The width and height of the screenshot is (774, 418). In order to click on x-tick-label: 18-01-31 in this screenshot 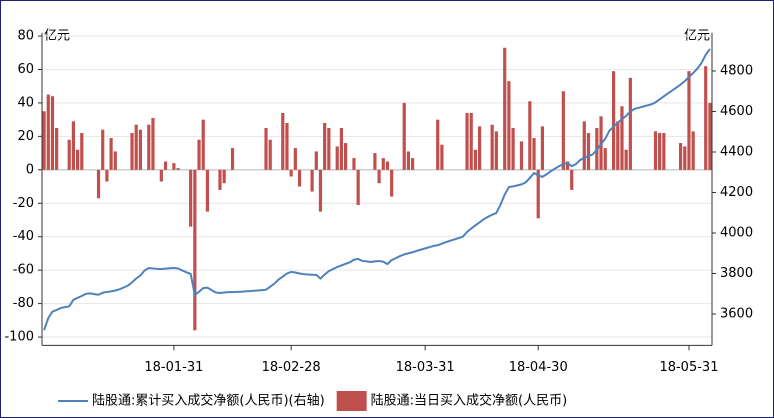, I will do `click(173, 367)`.